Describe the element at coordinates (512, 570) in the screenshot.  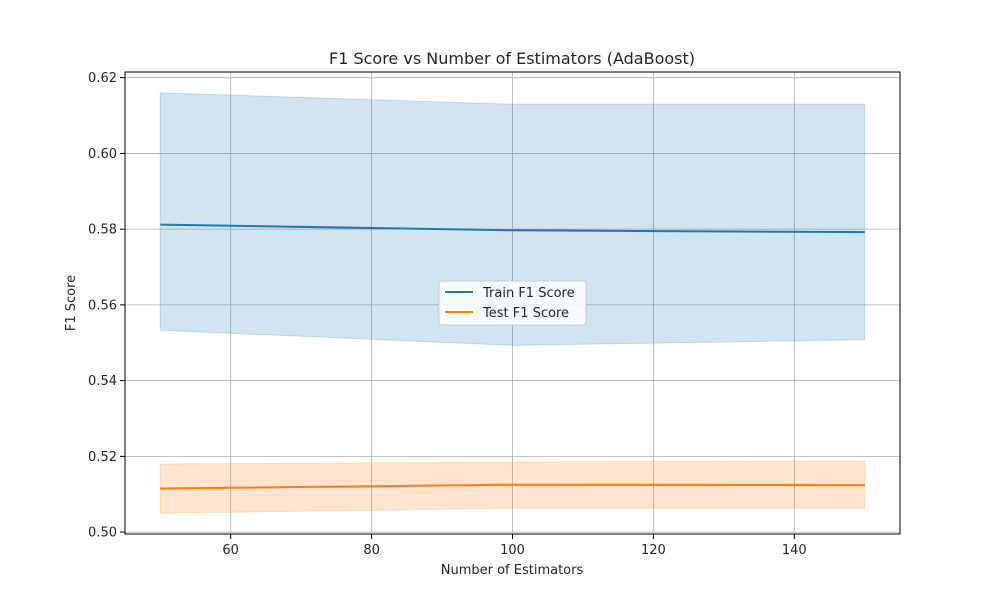
I see `x-axis-label: Number of Estimators` at that location.